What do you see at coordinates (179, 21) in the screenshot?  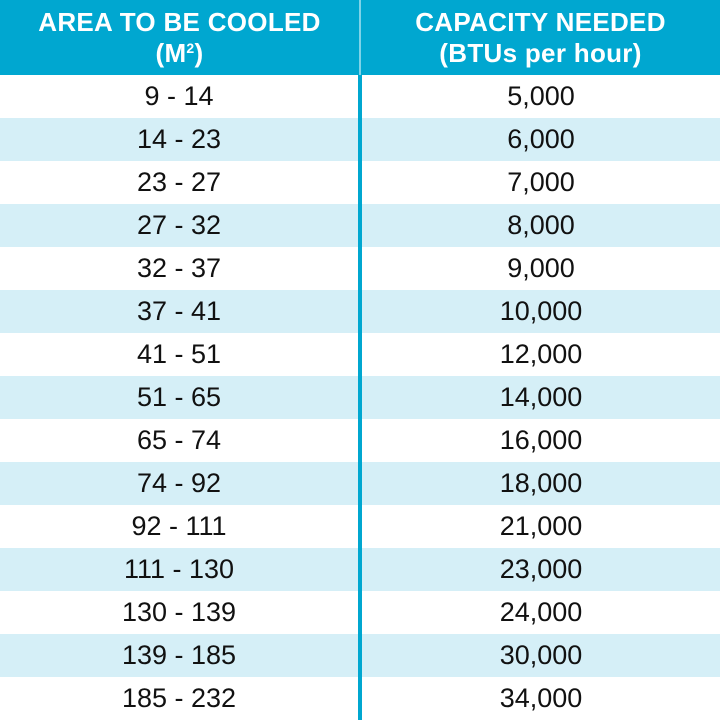 I see `header-area-line1: AREA TO BE COOLED` at bounding box center [179, 21].